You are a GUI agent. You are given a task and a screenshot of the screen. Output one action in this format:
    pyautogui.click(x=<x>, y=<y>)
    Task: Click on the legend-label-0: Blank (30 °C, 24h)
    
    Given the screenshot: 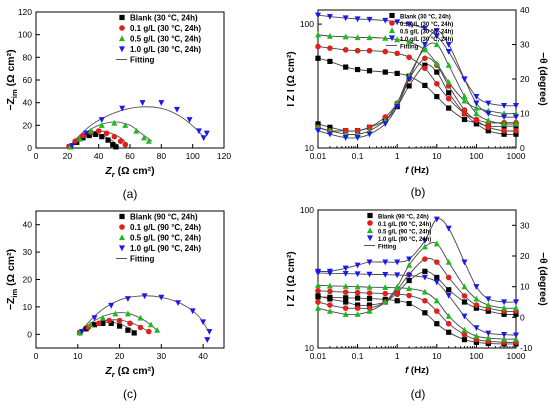 What is the action you would take?
    pyautogui.click(x=164, y=18)
    